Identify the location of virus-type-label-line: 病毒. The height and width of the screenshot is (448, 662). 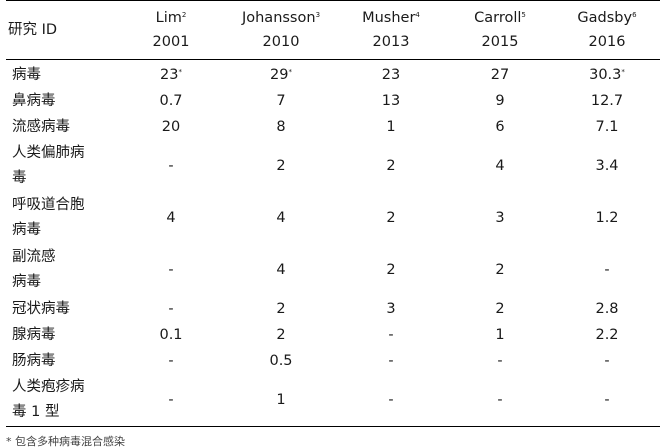
(26, 230).